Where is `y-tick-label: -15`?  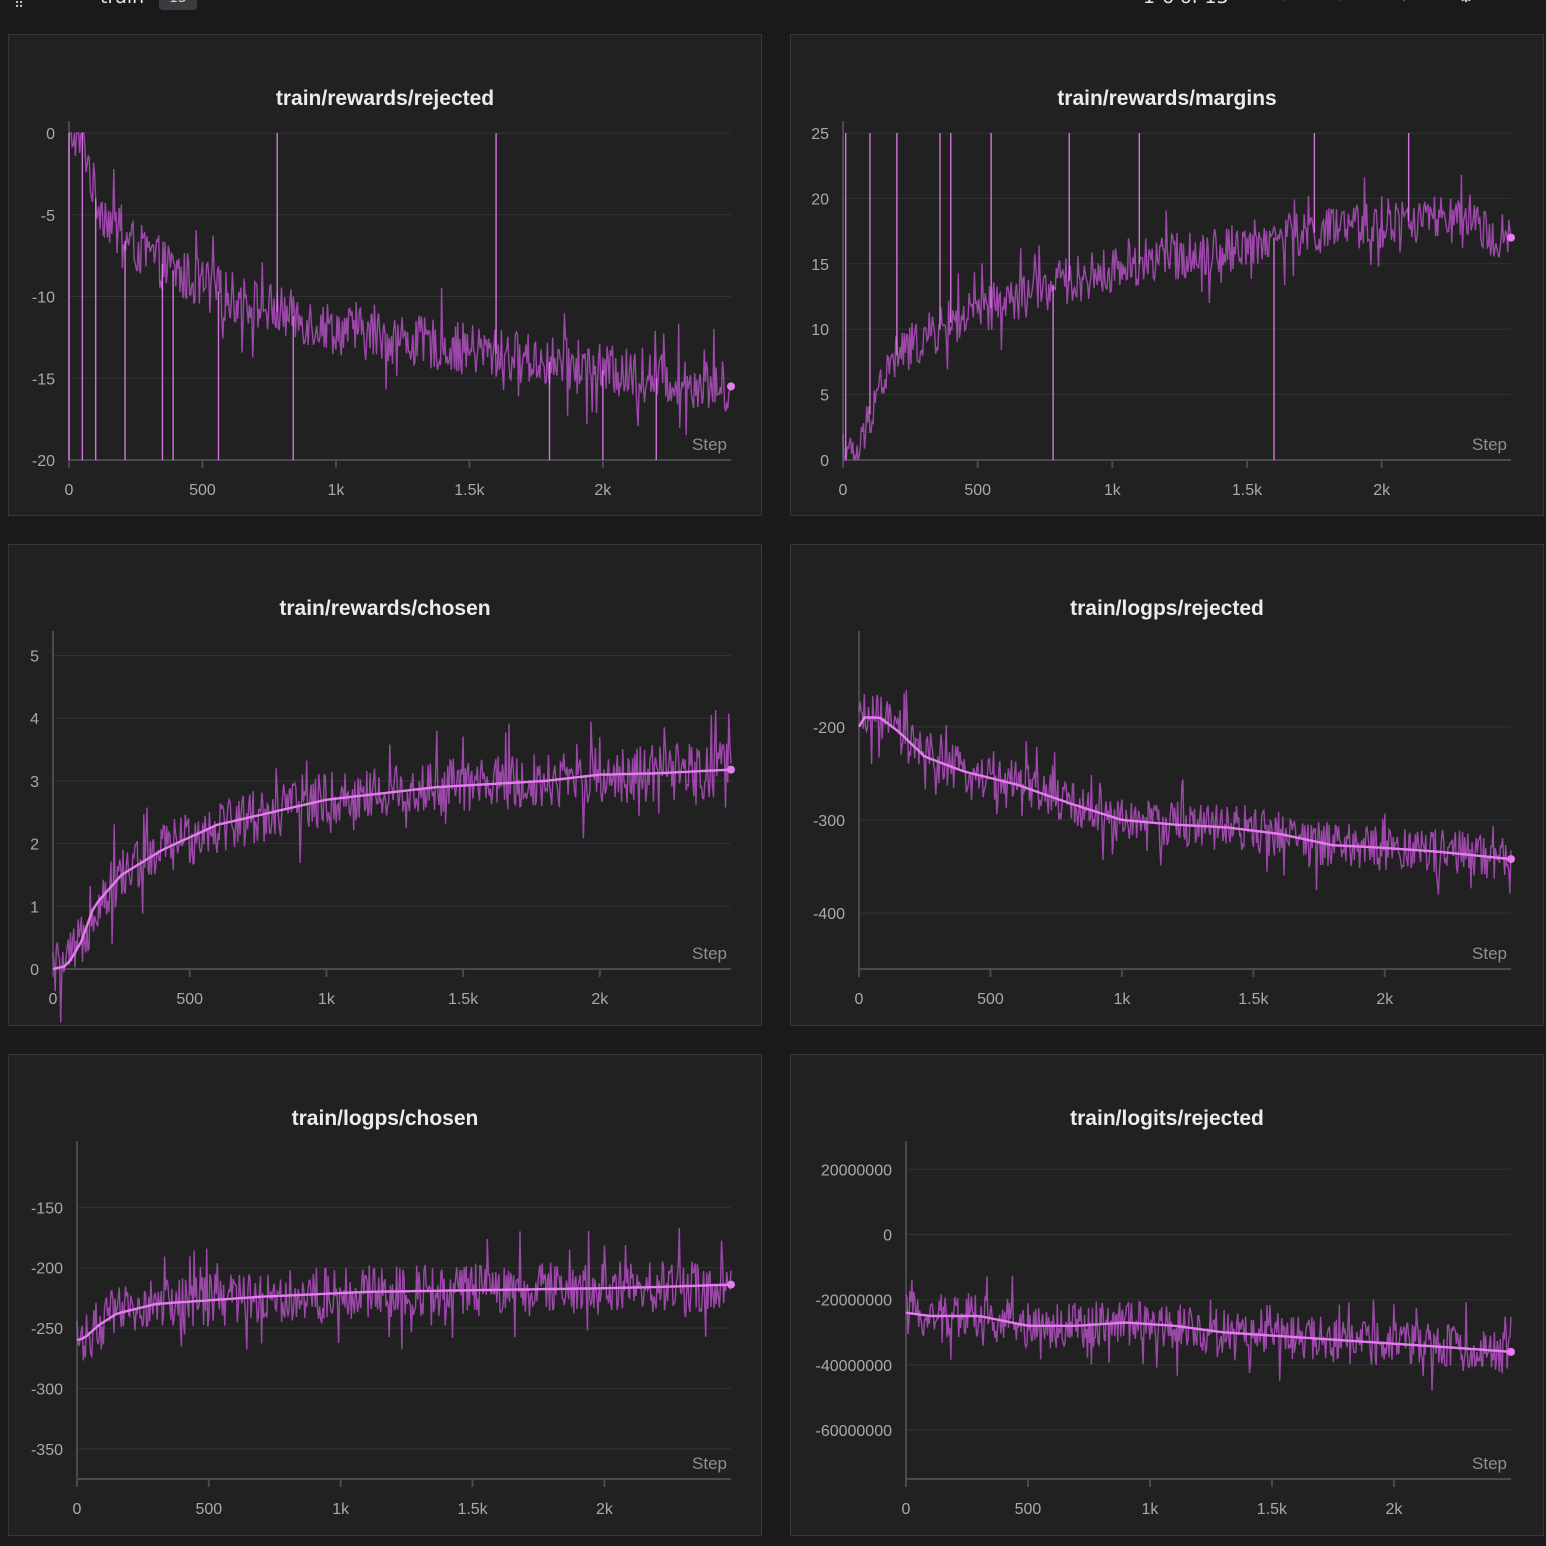 y-tick-label: -15 is located at coordinates (43, 379).